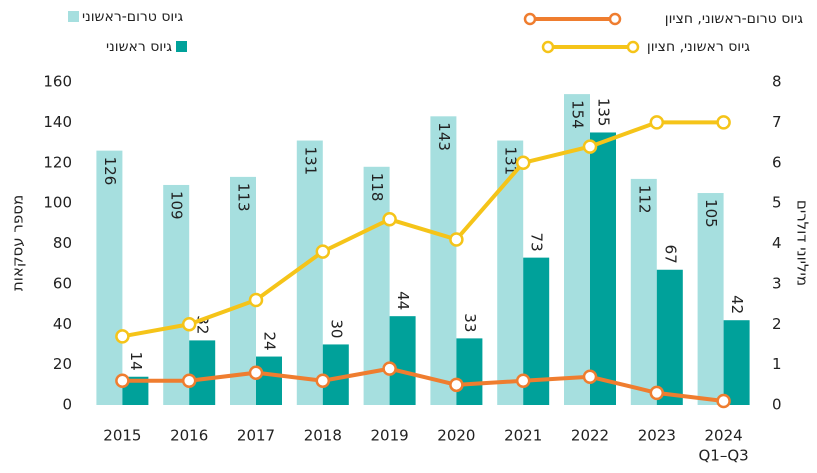 The image size is (817, 473). What do you see at coordinates (423, 384) in the screenshot?
I see `line` at bounding box center [423, 384].